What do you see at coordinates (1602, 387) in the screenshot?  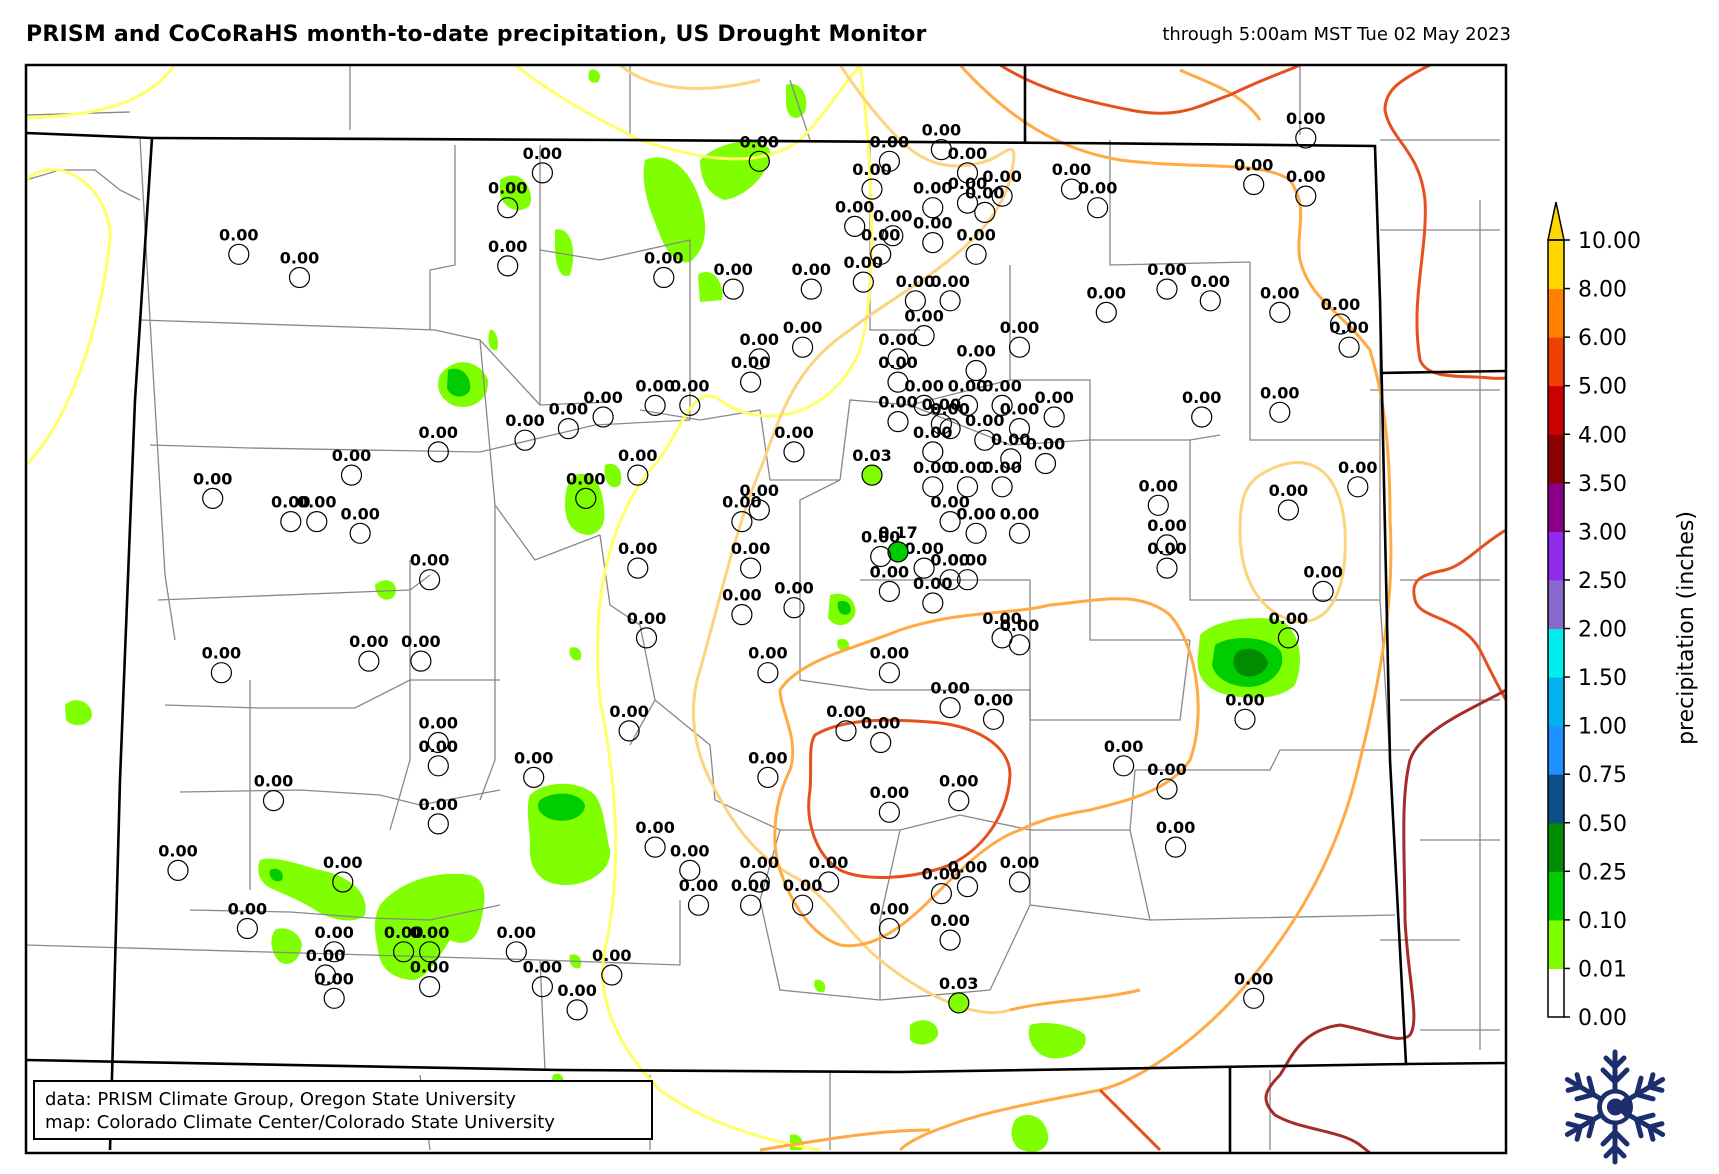 I see `colorbar-tick-label: 5.00` at bounding box center [1602, 387].